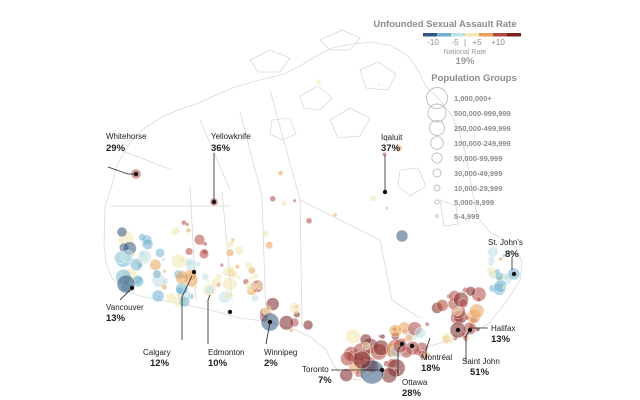  Describe the element at coordinates (436, 357) in the screenshot. I see `city-name-montreal: Montréal` at that location.